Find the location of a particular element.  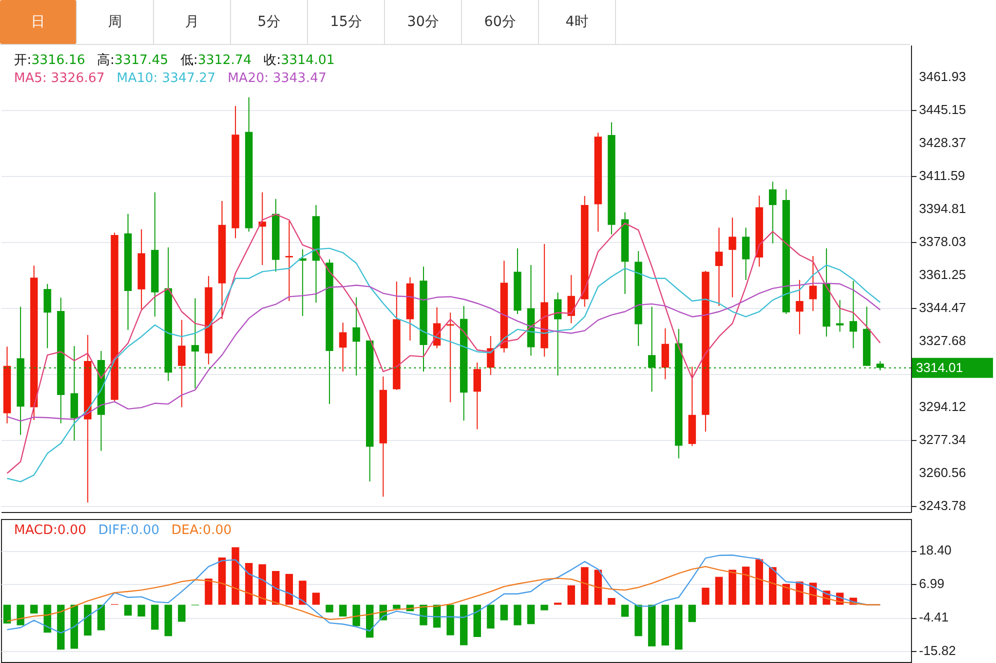

text: 周 is located at coordinates (115, 22).